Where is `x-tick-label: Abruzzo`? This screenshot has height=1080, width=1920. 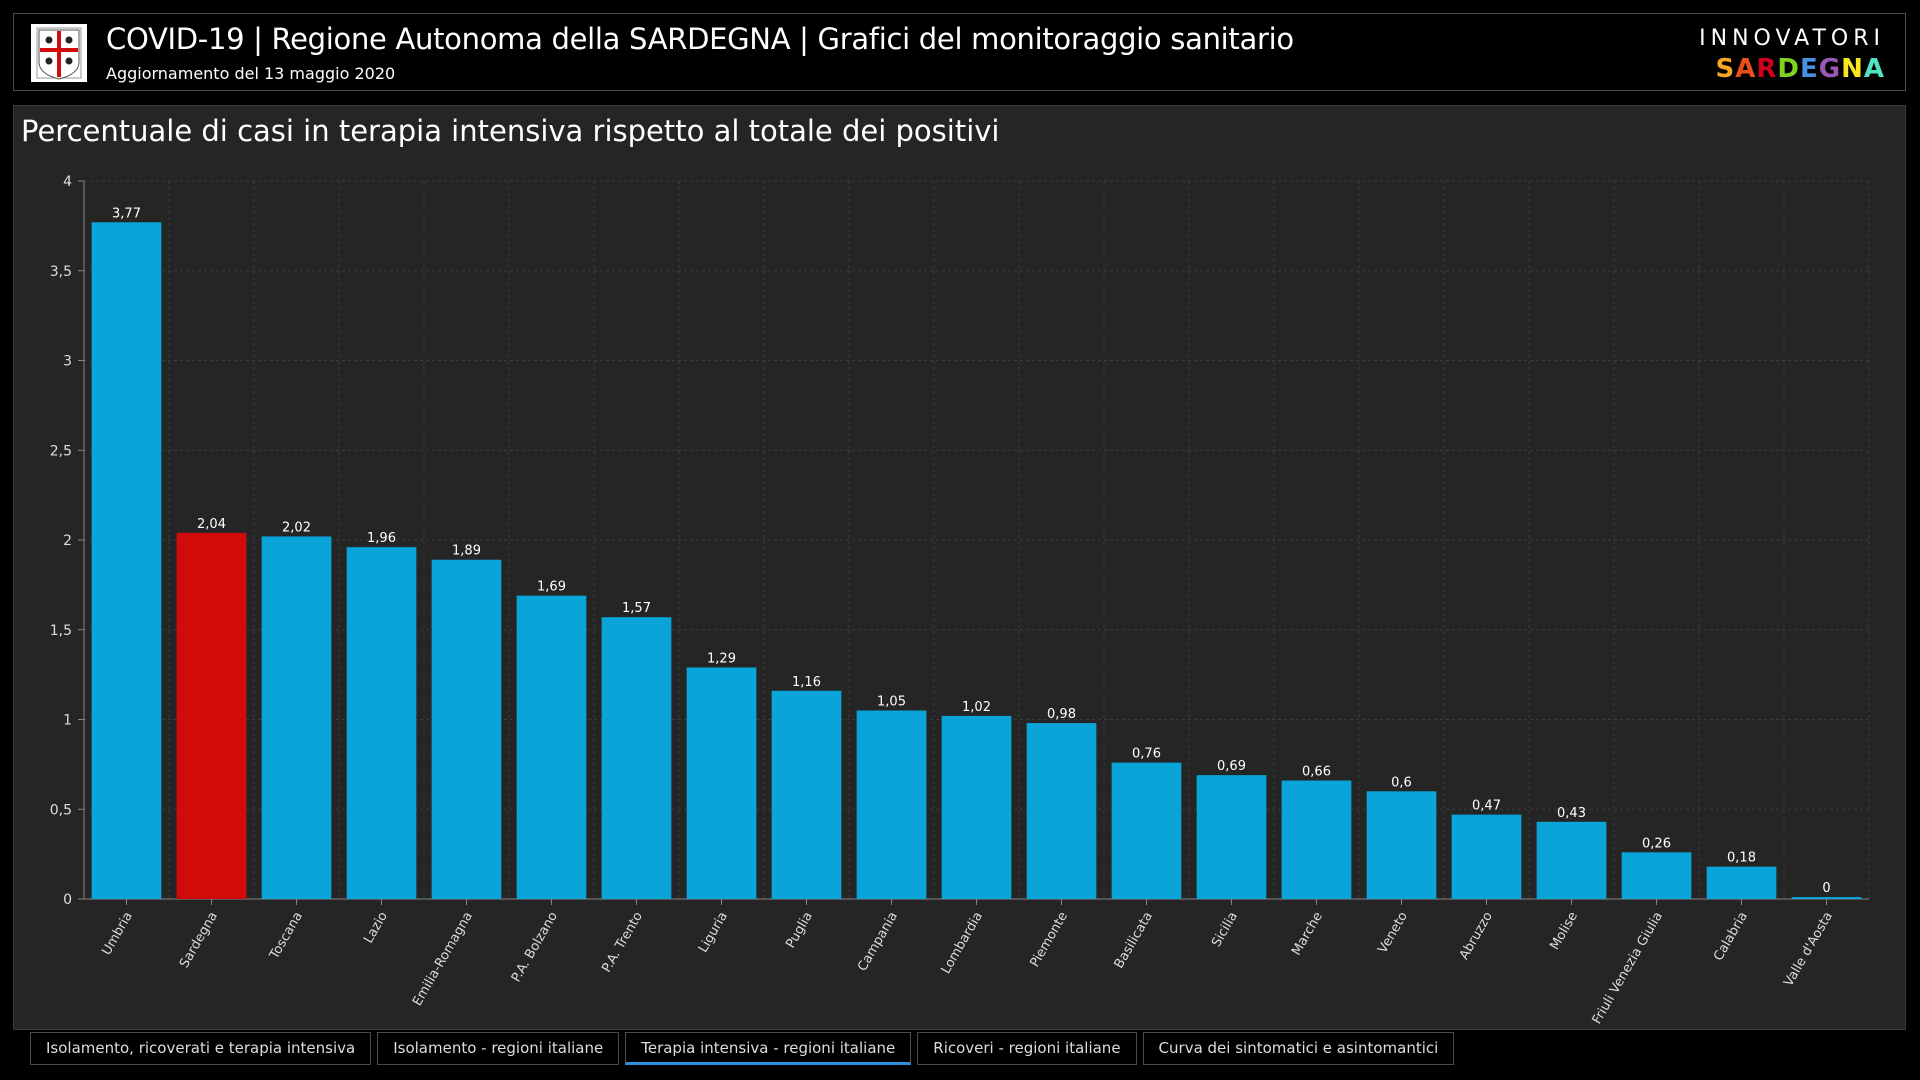
x-tick-label: Abruzzo is located at coordinates (1476, 935).